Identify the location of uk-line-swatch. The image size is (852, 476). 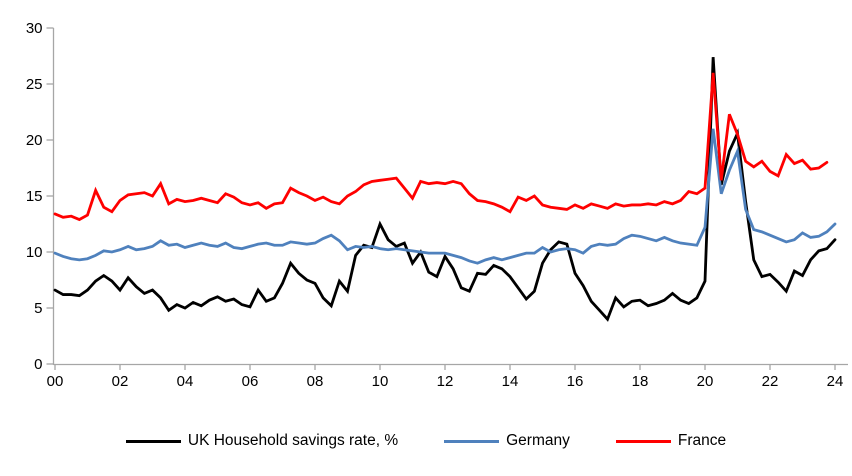
(153, 441).